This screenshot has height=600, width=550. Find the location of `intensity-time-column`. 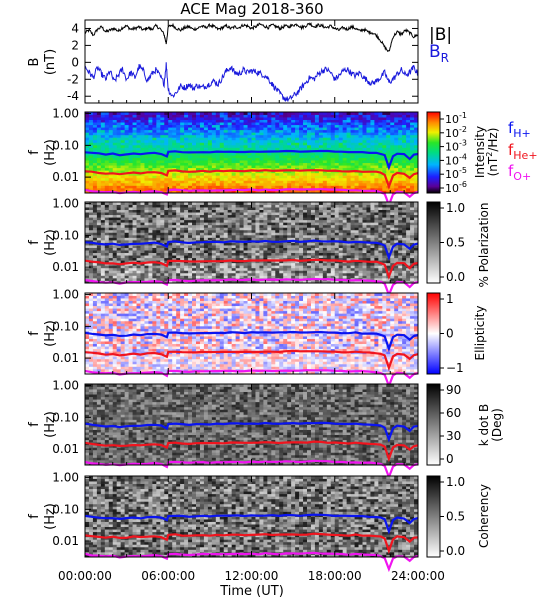

intensity-time-column is located at coordinates (186, 153).